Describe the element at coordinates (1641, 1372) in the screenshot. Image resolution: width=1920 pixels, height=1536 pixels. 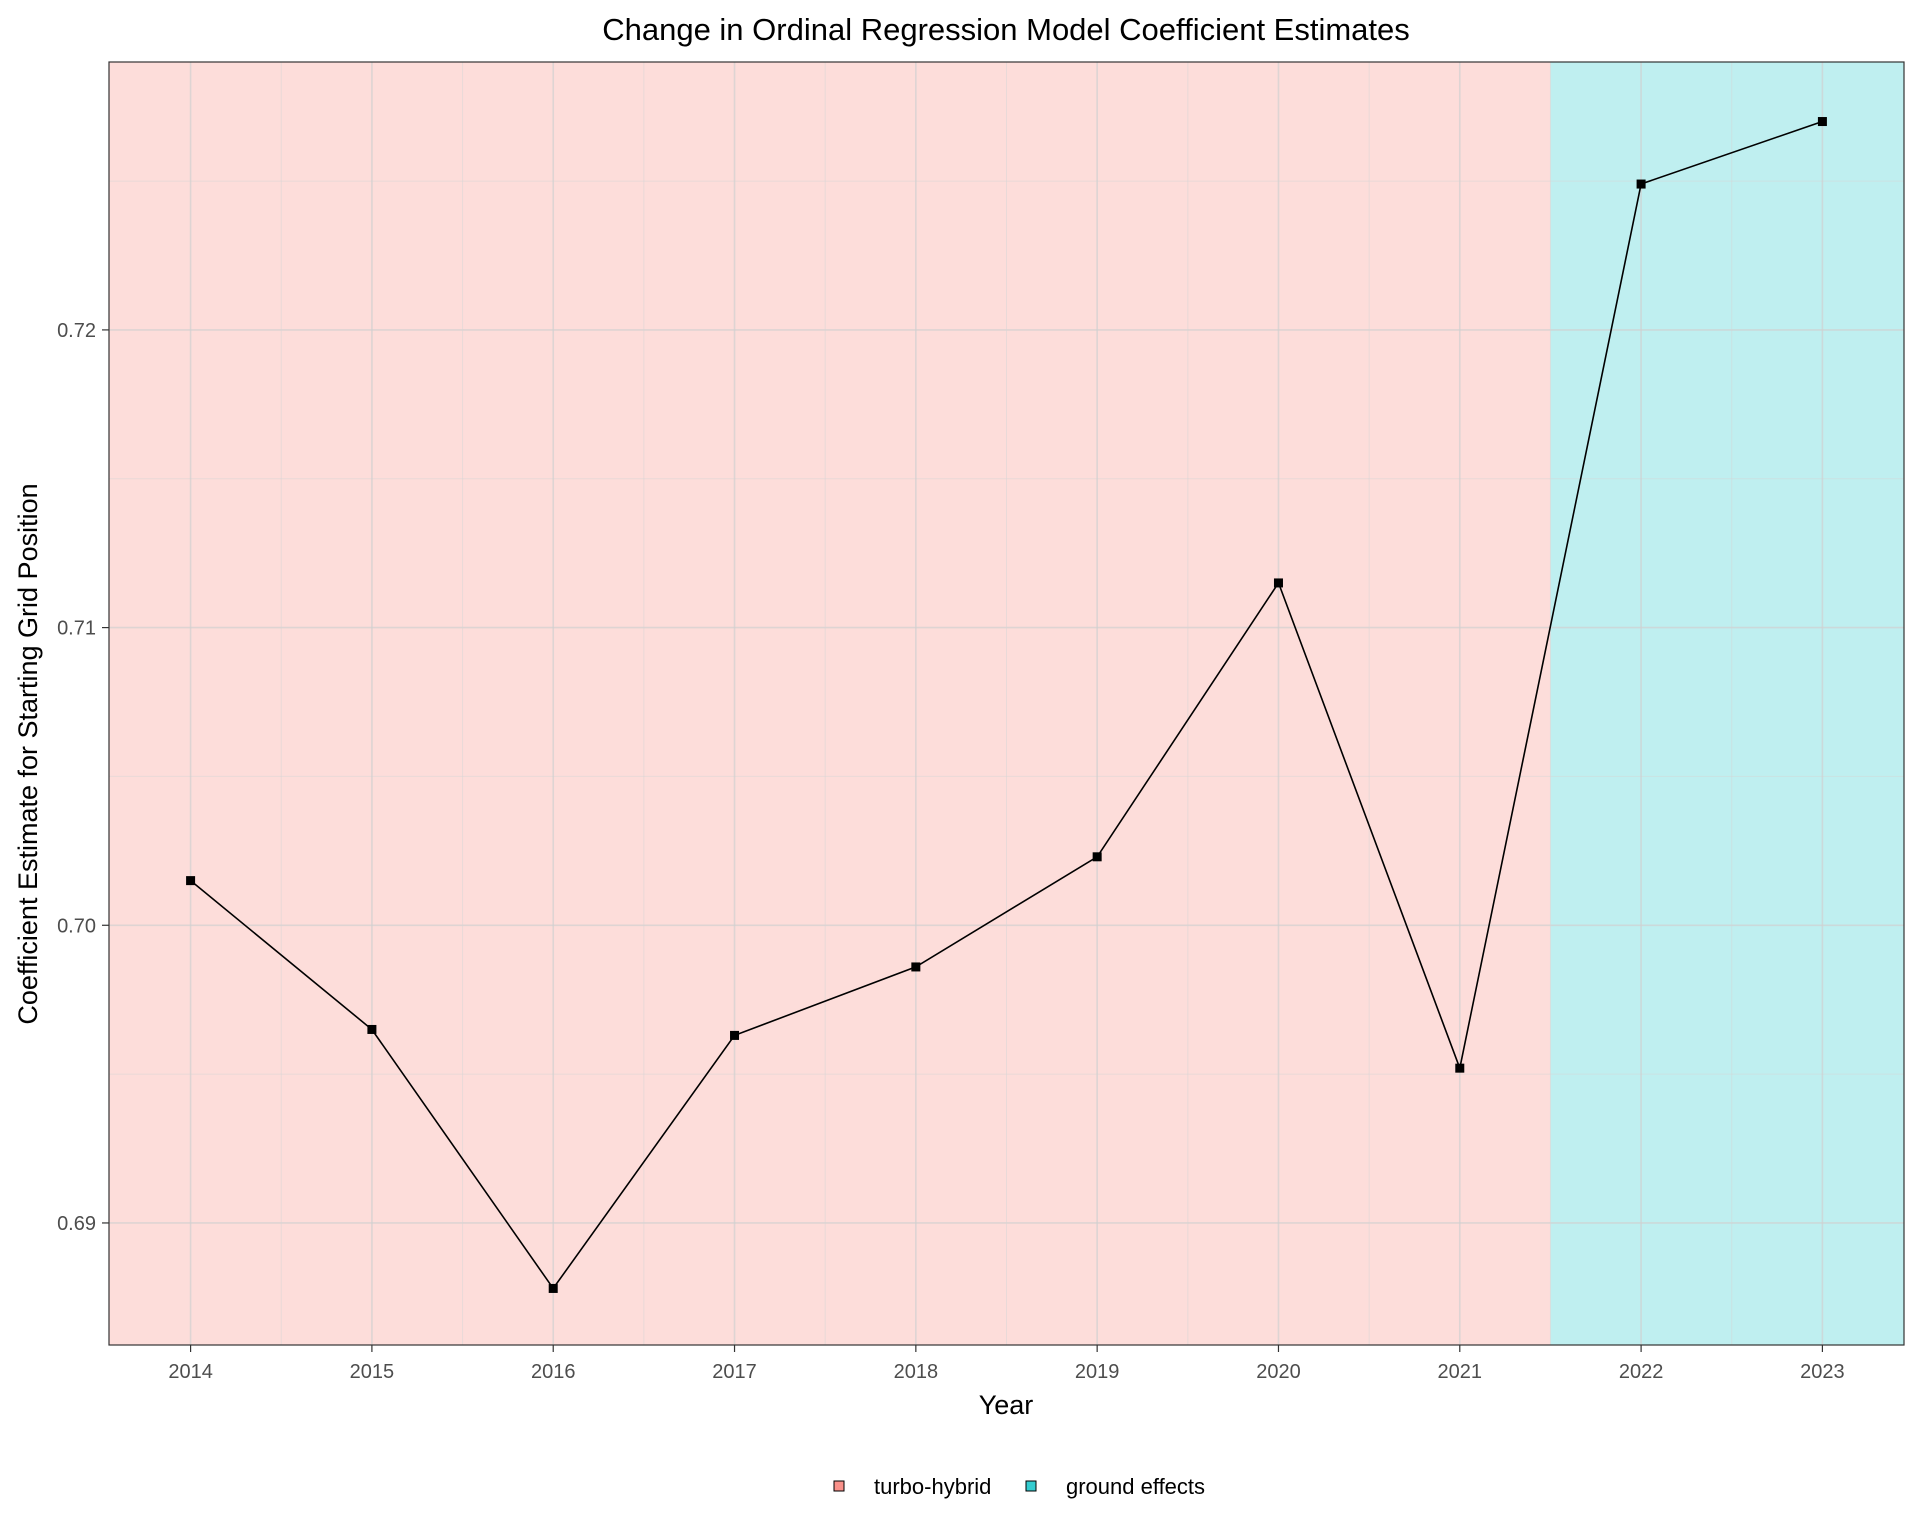
I see `x-tick-label: 2022` at that location.